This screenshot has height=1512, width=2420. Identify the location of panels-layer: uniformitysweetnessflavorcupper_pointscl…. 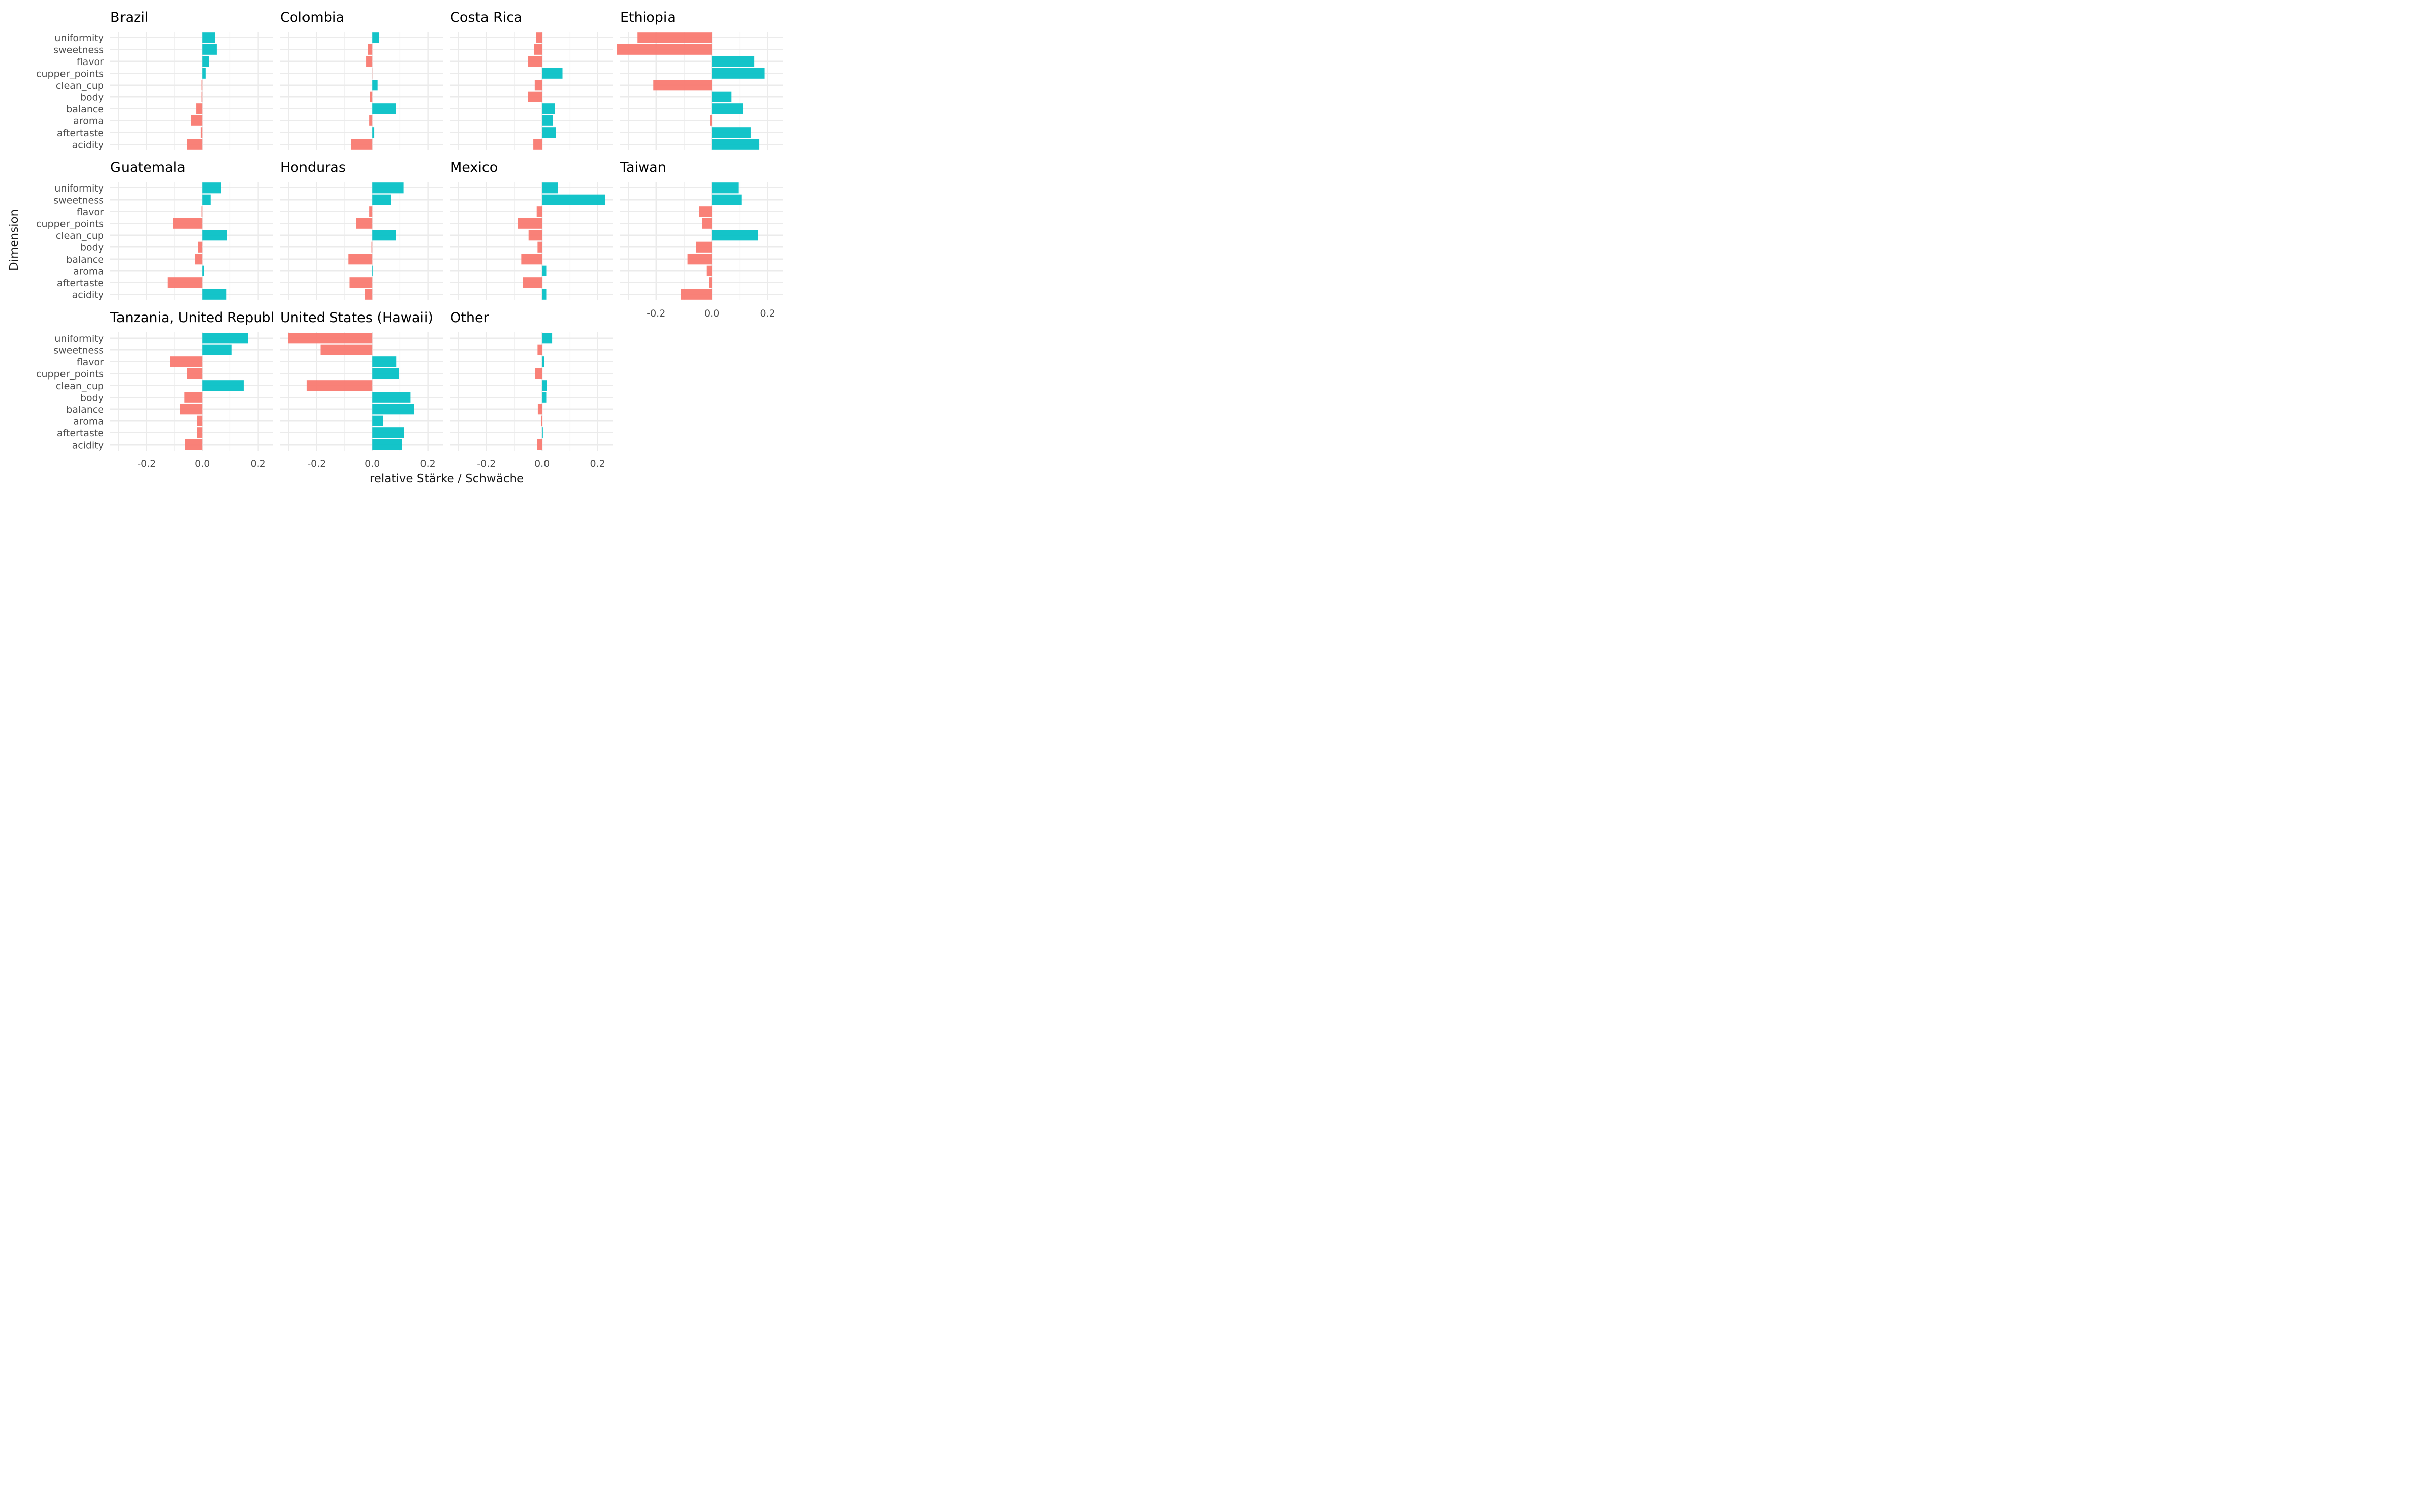
(409, 239).